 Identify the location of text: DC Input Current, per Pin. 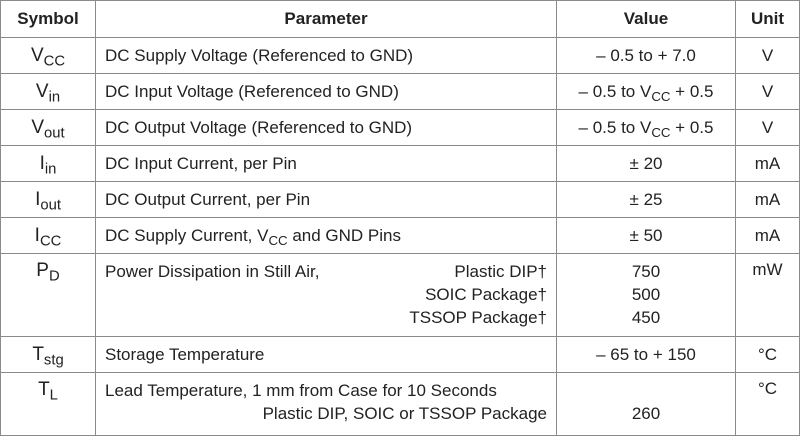
(201, 163).